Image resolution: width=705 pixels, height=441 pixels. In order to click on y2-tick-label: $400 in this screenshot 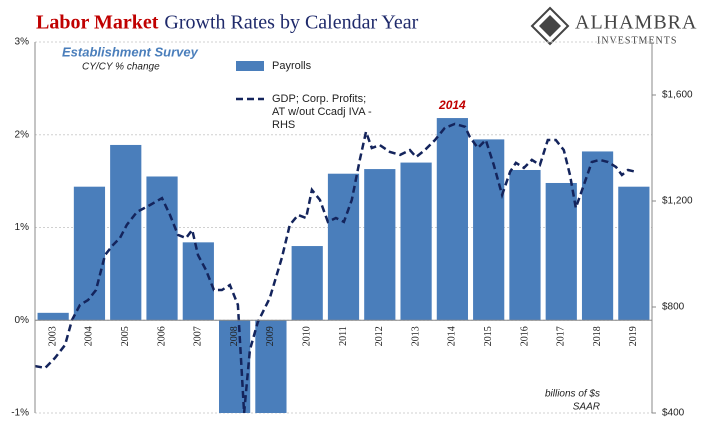, I will do `click(673, 413)`.